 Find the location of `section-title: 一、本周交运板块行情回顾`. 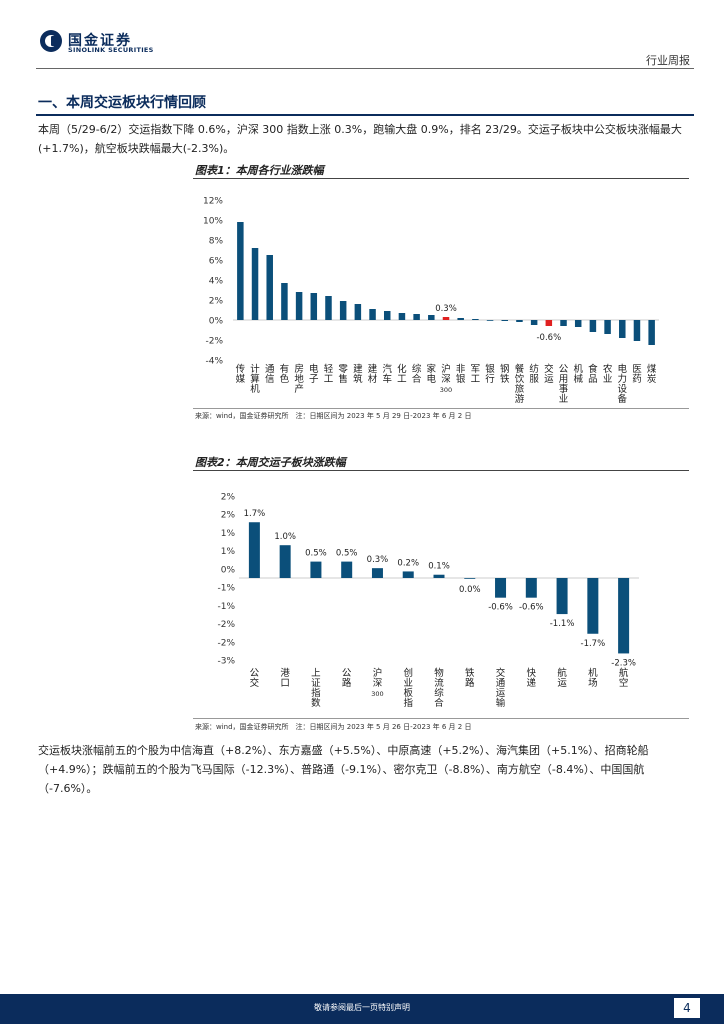

section-title: 一、本周交运板块行情回顾 is located at coordinates (122, 103).